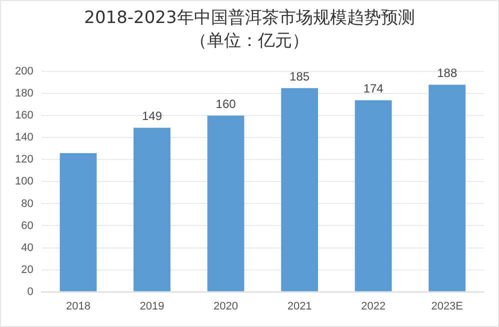  Describe the element at coordinates (24, 116) in the screenshot. I see `y-tick-label: 160` at that location.